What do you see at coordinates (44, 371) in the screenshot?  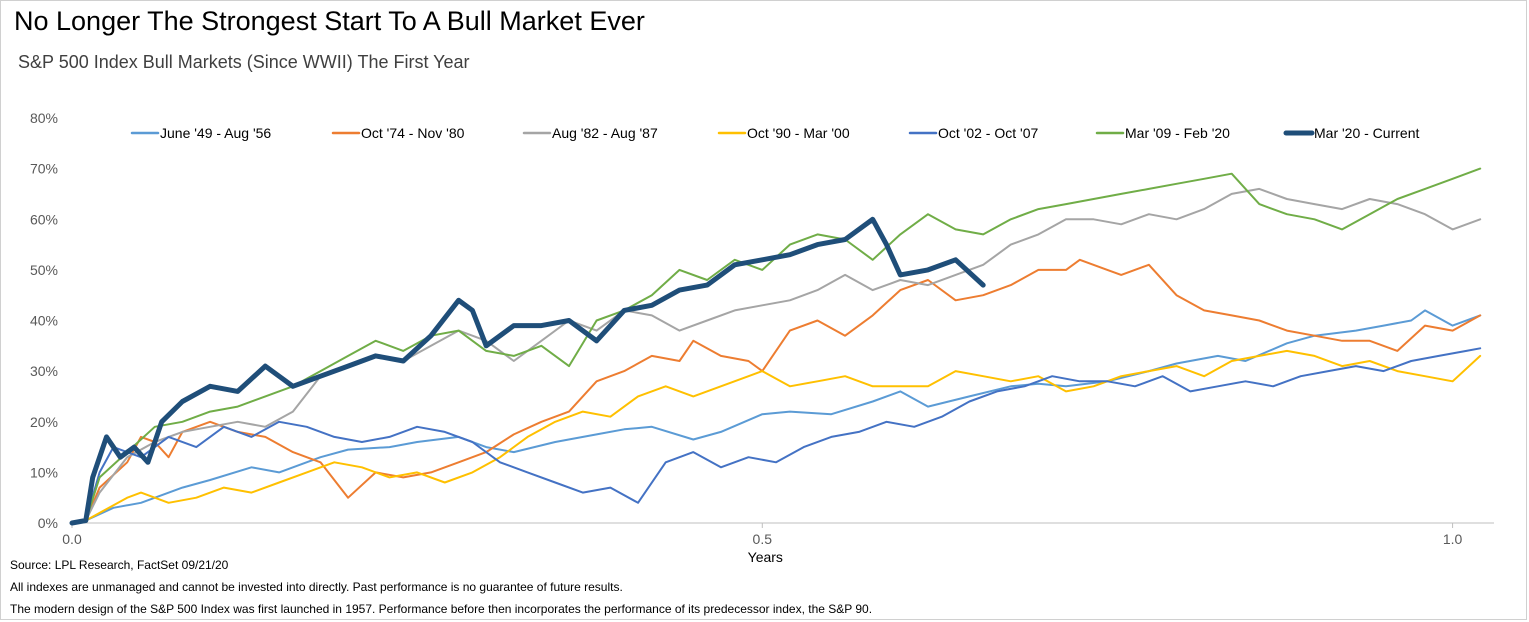 I see `y-tick-label: 30%` at bounding box center [44, 371].